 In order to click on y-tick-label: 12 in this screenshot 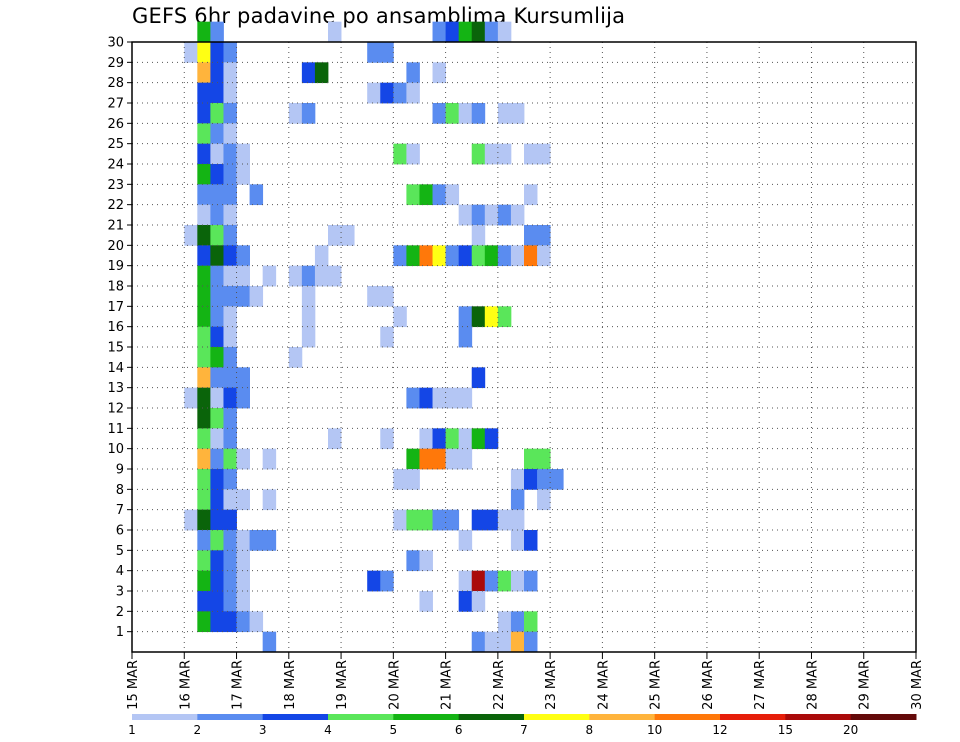, I will do `click(115, 409)`.